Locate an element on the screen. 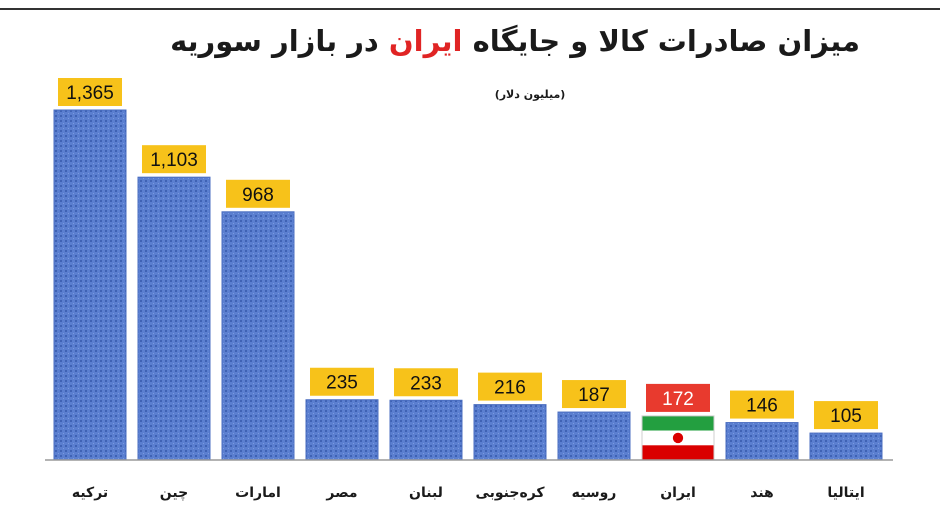  data-label: 235 is located at coordinates (342, 383).